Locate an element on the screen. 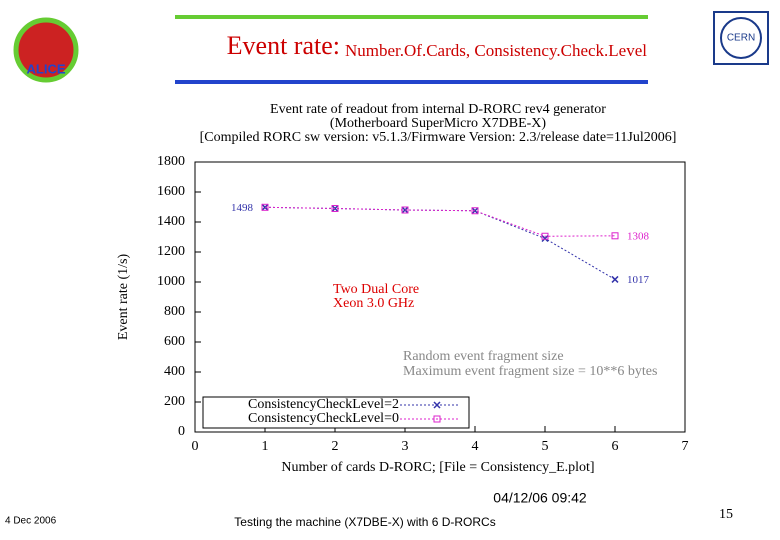 This screenshot has width=780, height=540. logo-text: ALICE is located at coordinates (46, 68).